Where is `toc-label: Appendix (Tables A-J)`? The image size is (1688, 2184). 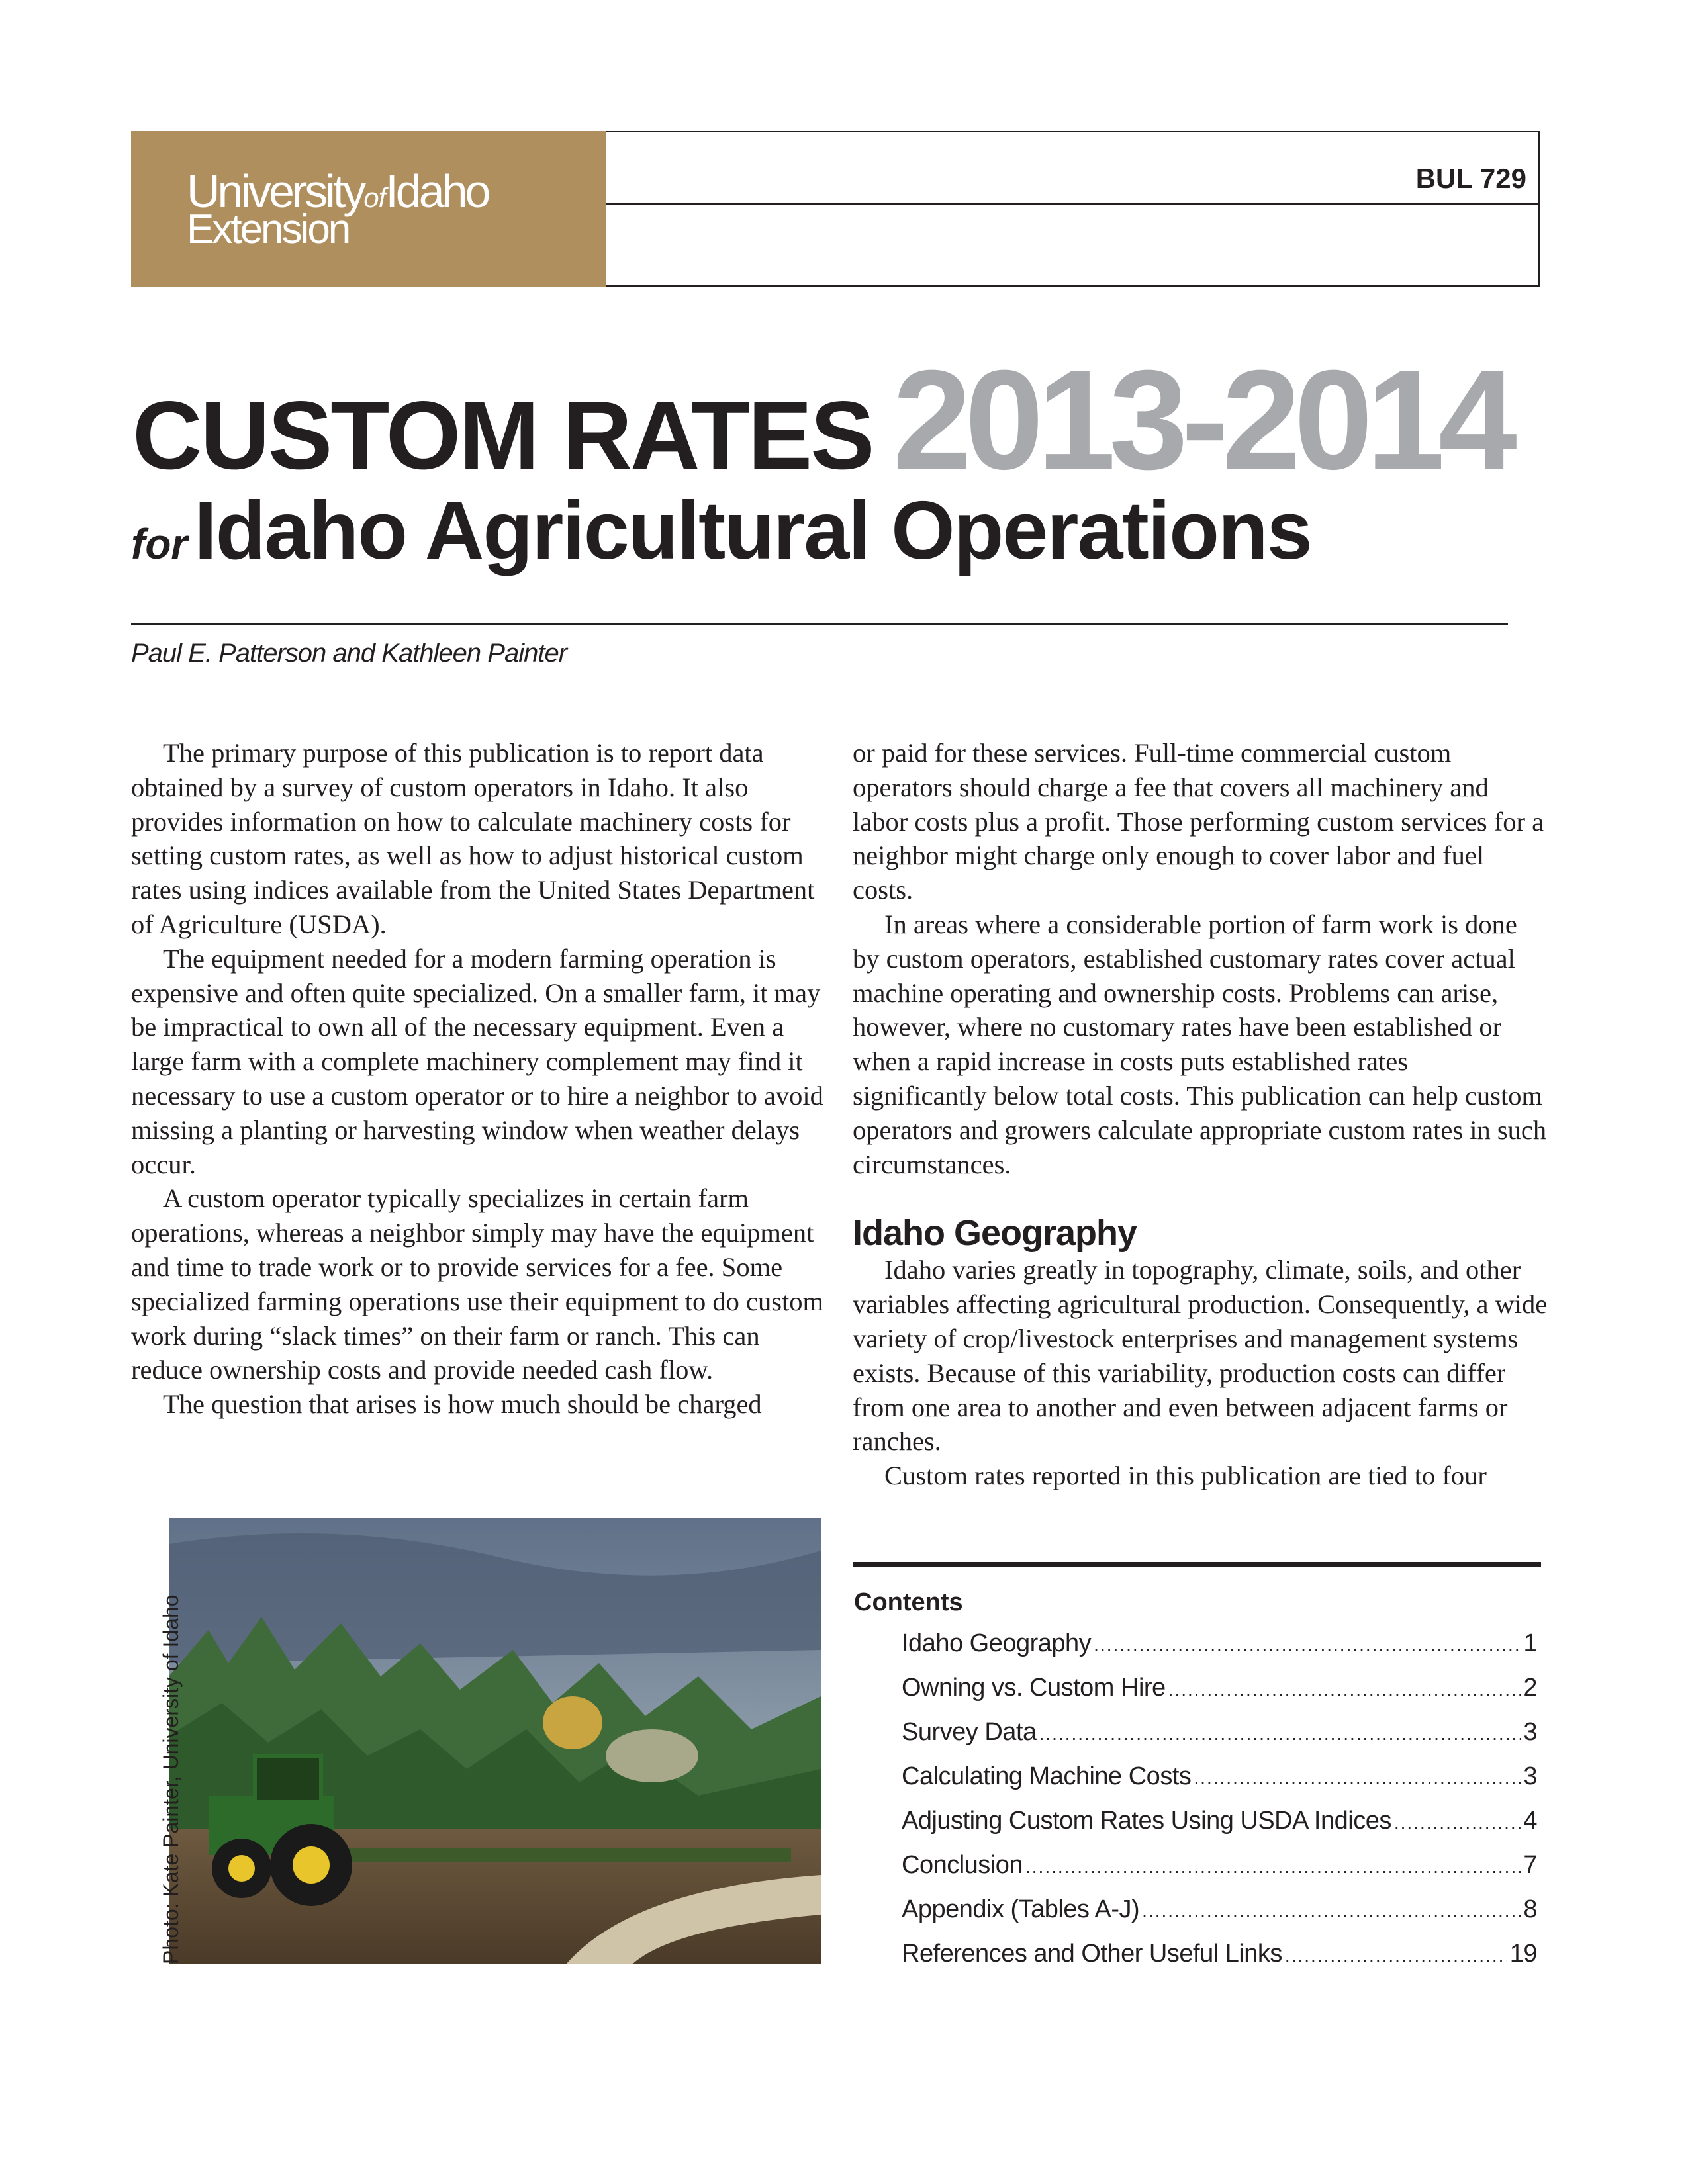
toc-label: Appendix (Tables A-J) is located at coordinates (1021, 1909).